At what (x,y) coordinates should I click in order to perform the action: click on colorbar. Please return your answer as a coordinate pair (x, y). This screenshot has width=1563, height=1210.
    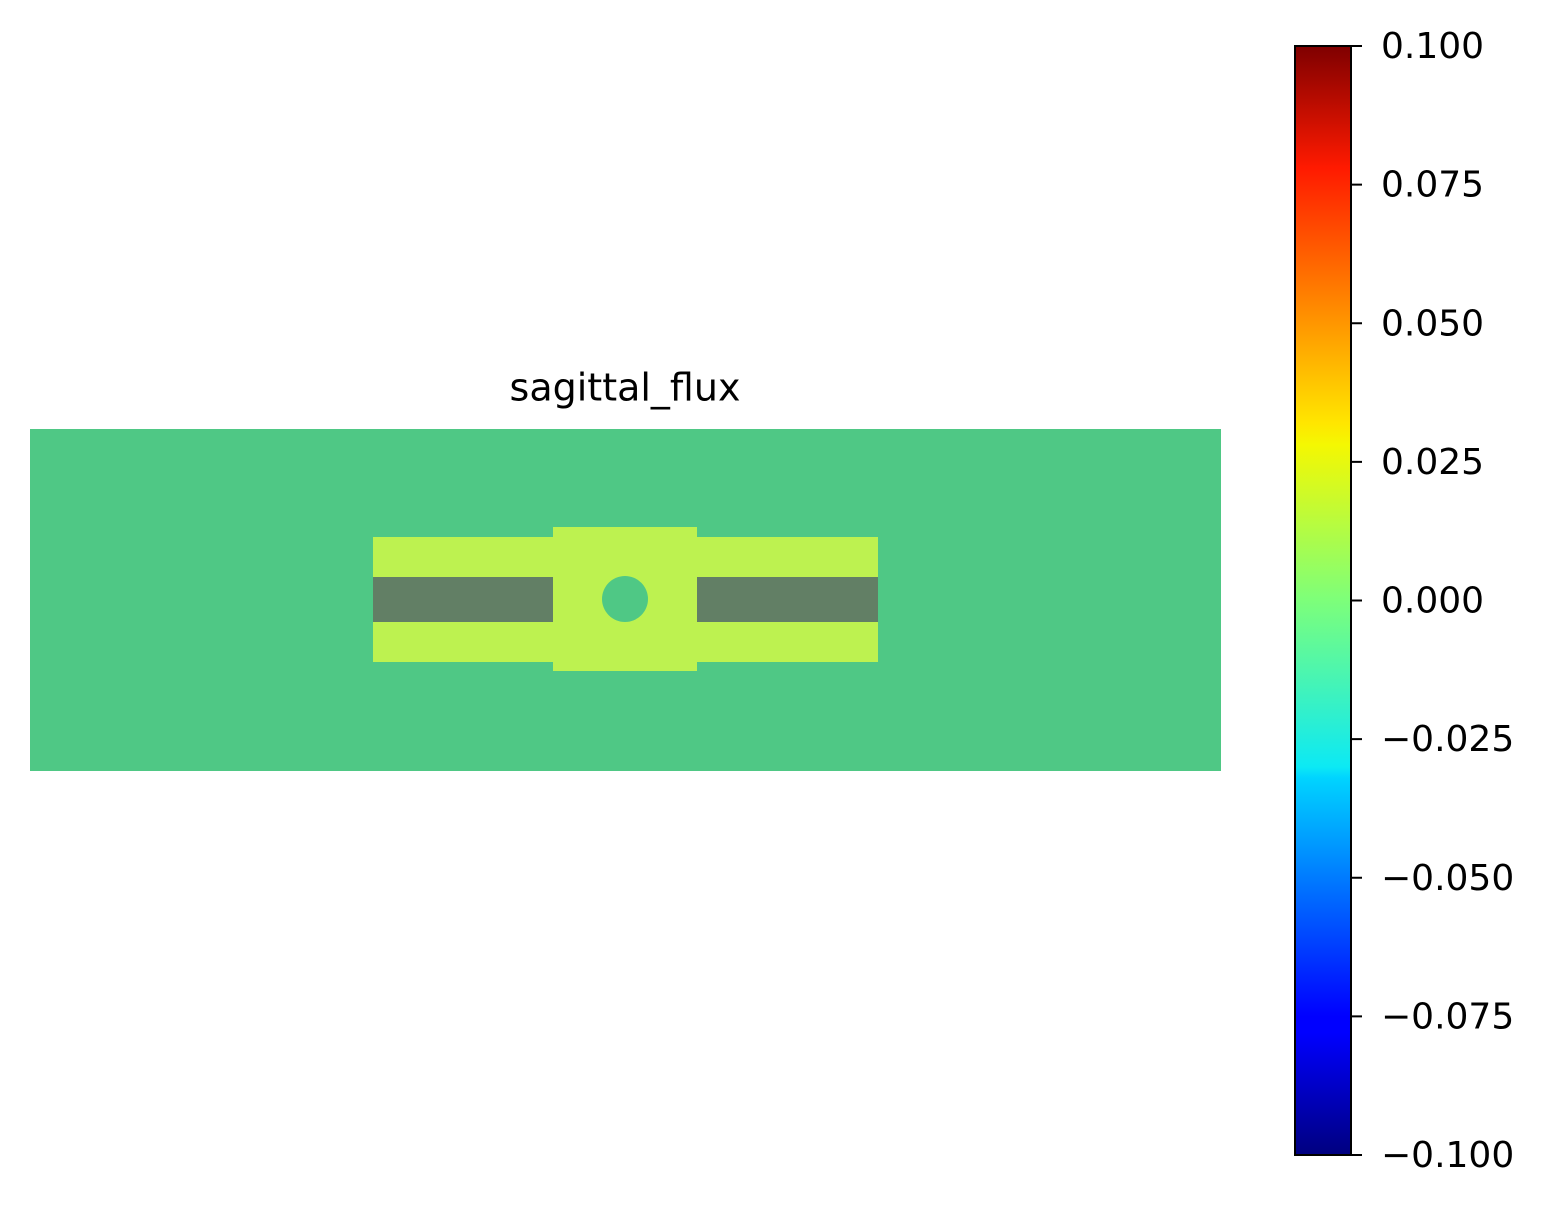
    Looking at the image, I should click on (1323, 600).